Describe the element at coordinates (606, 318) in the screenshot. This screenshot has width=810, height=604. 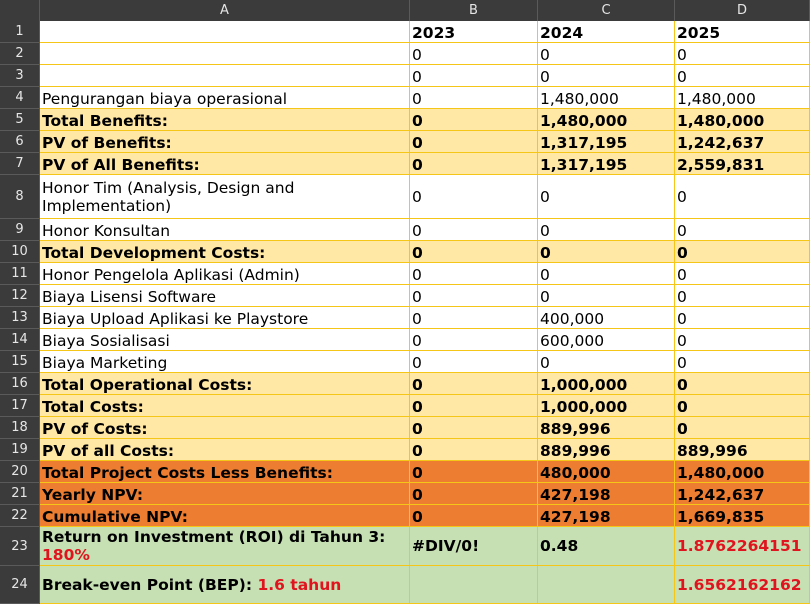
I see `cell-c13: 400,000` at that location.